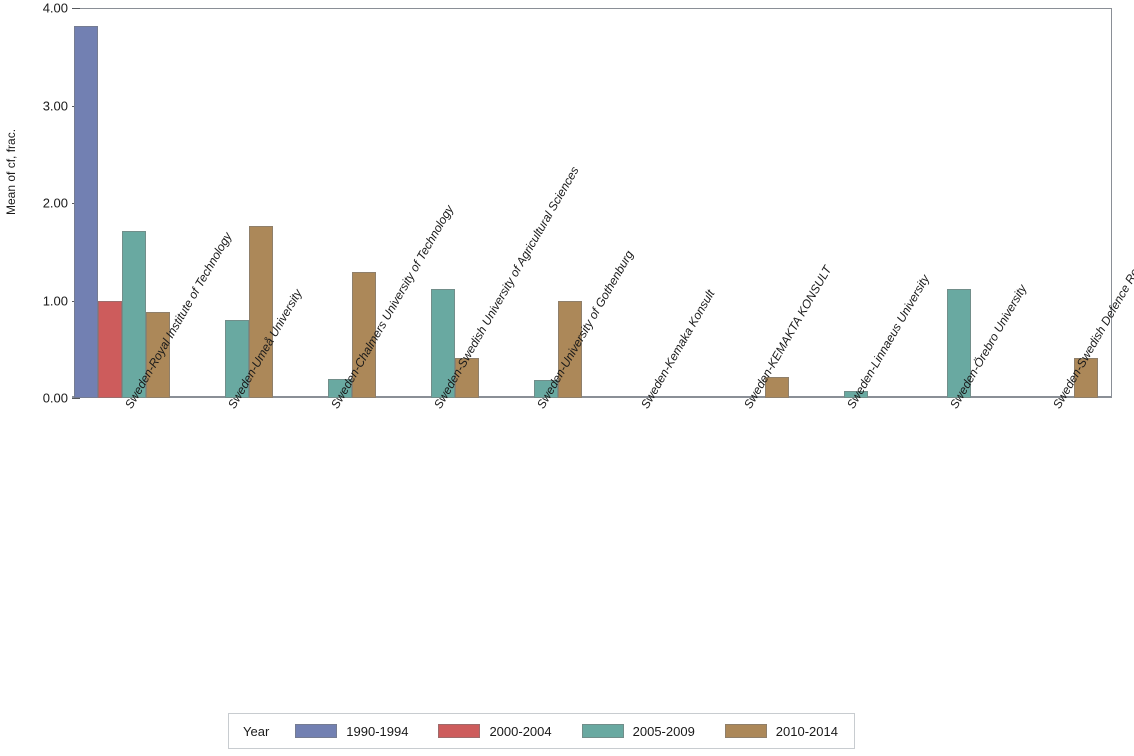  I want to click on x-axis-line, so click(592, 397).